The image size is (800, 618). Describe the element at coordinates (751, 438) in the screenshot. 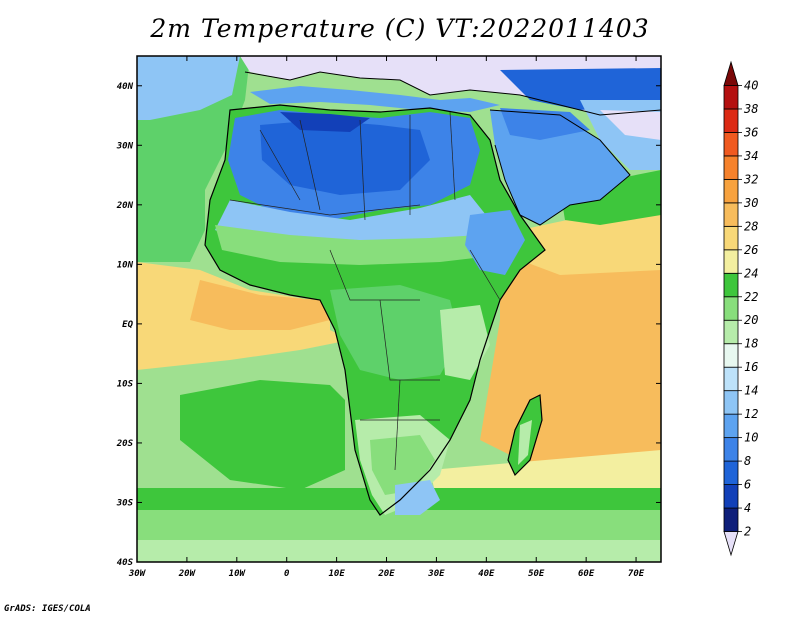

I see `colorbar-label: 10` at that location.